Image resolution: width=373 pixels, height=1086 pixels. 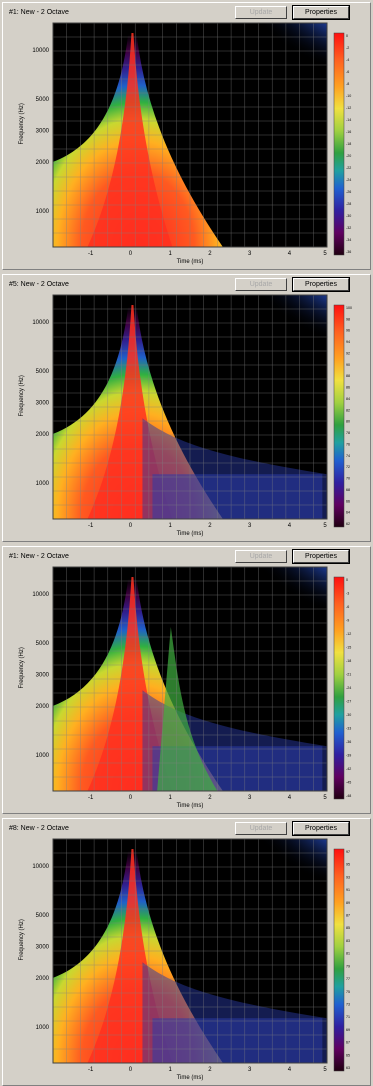 What do you see at coordinates (348, 729) in the screenshot?
I see `colorbar-tick-label: -33` at bounding box center [348, 729].